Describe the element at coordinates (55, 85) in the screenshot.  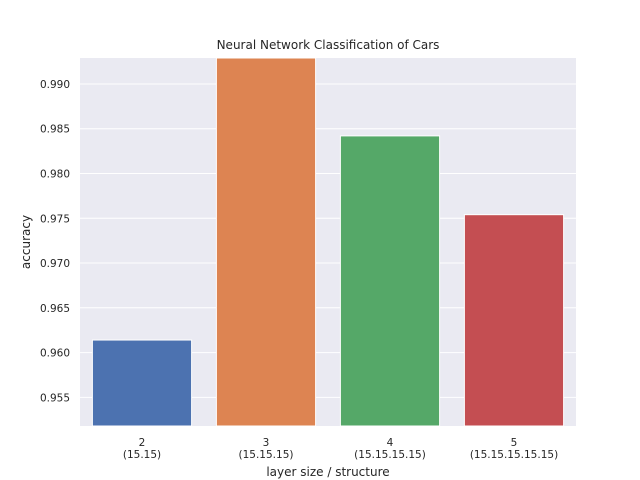
I see `y-tick-label: 0.990` at that location.